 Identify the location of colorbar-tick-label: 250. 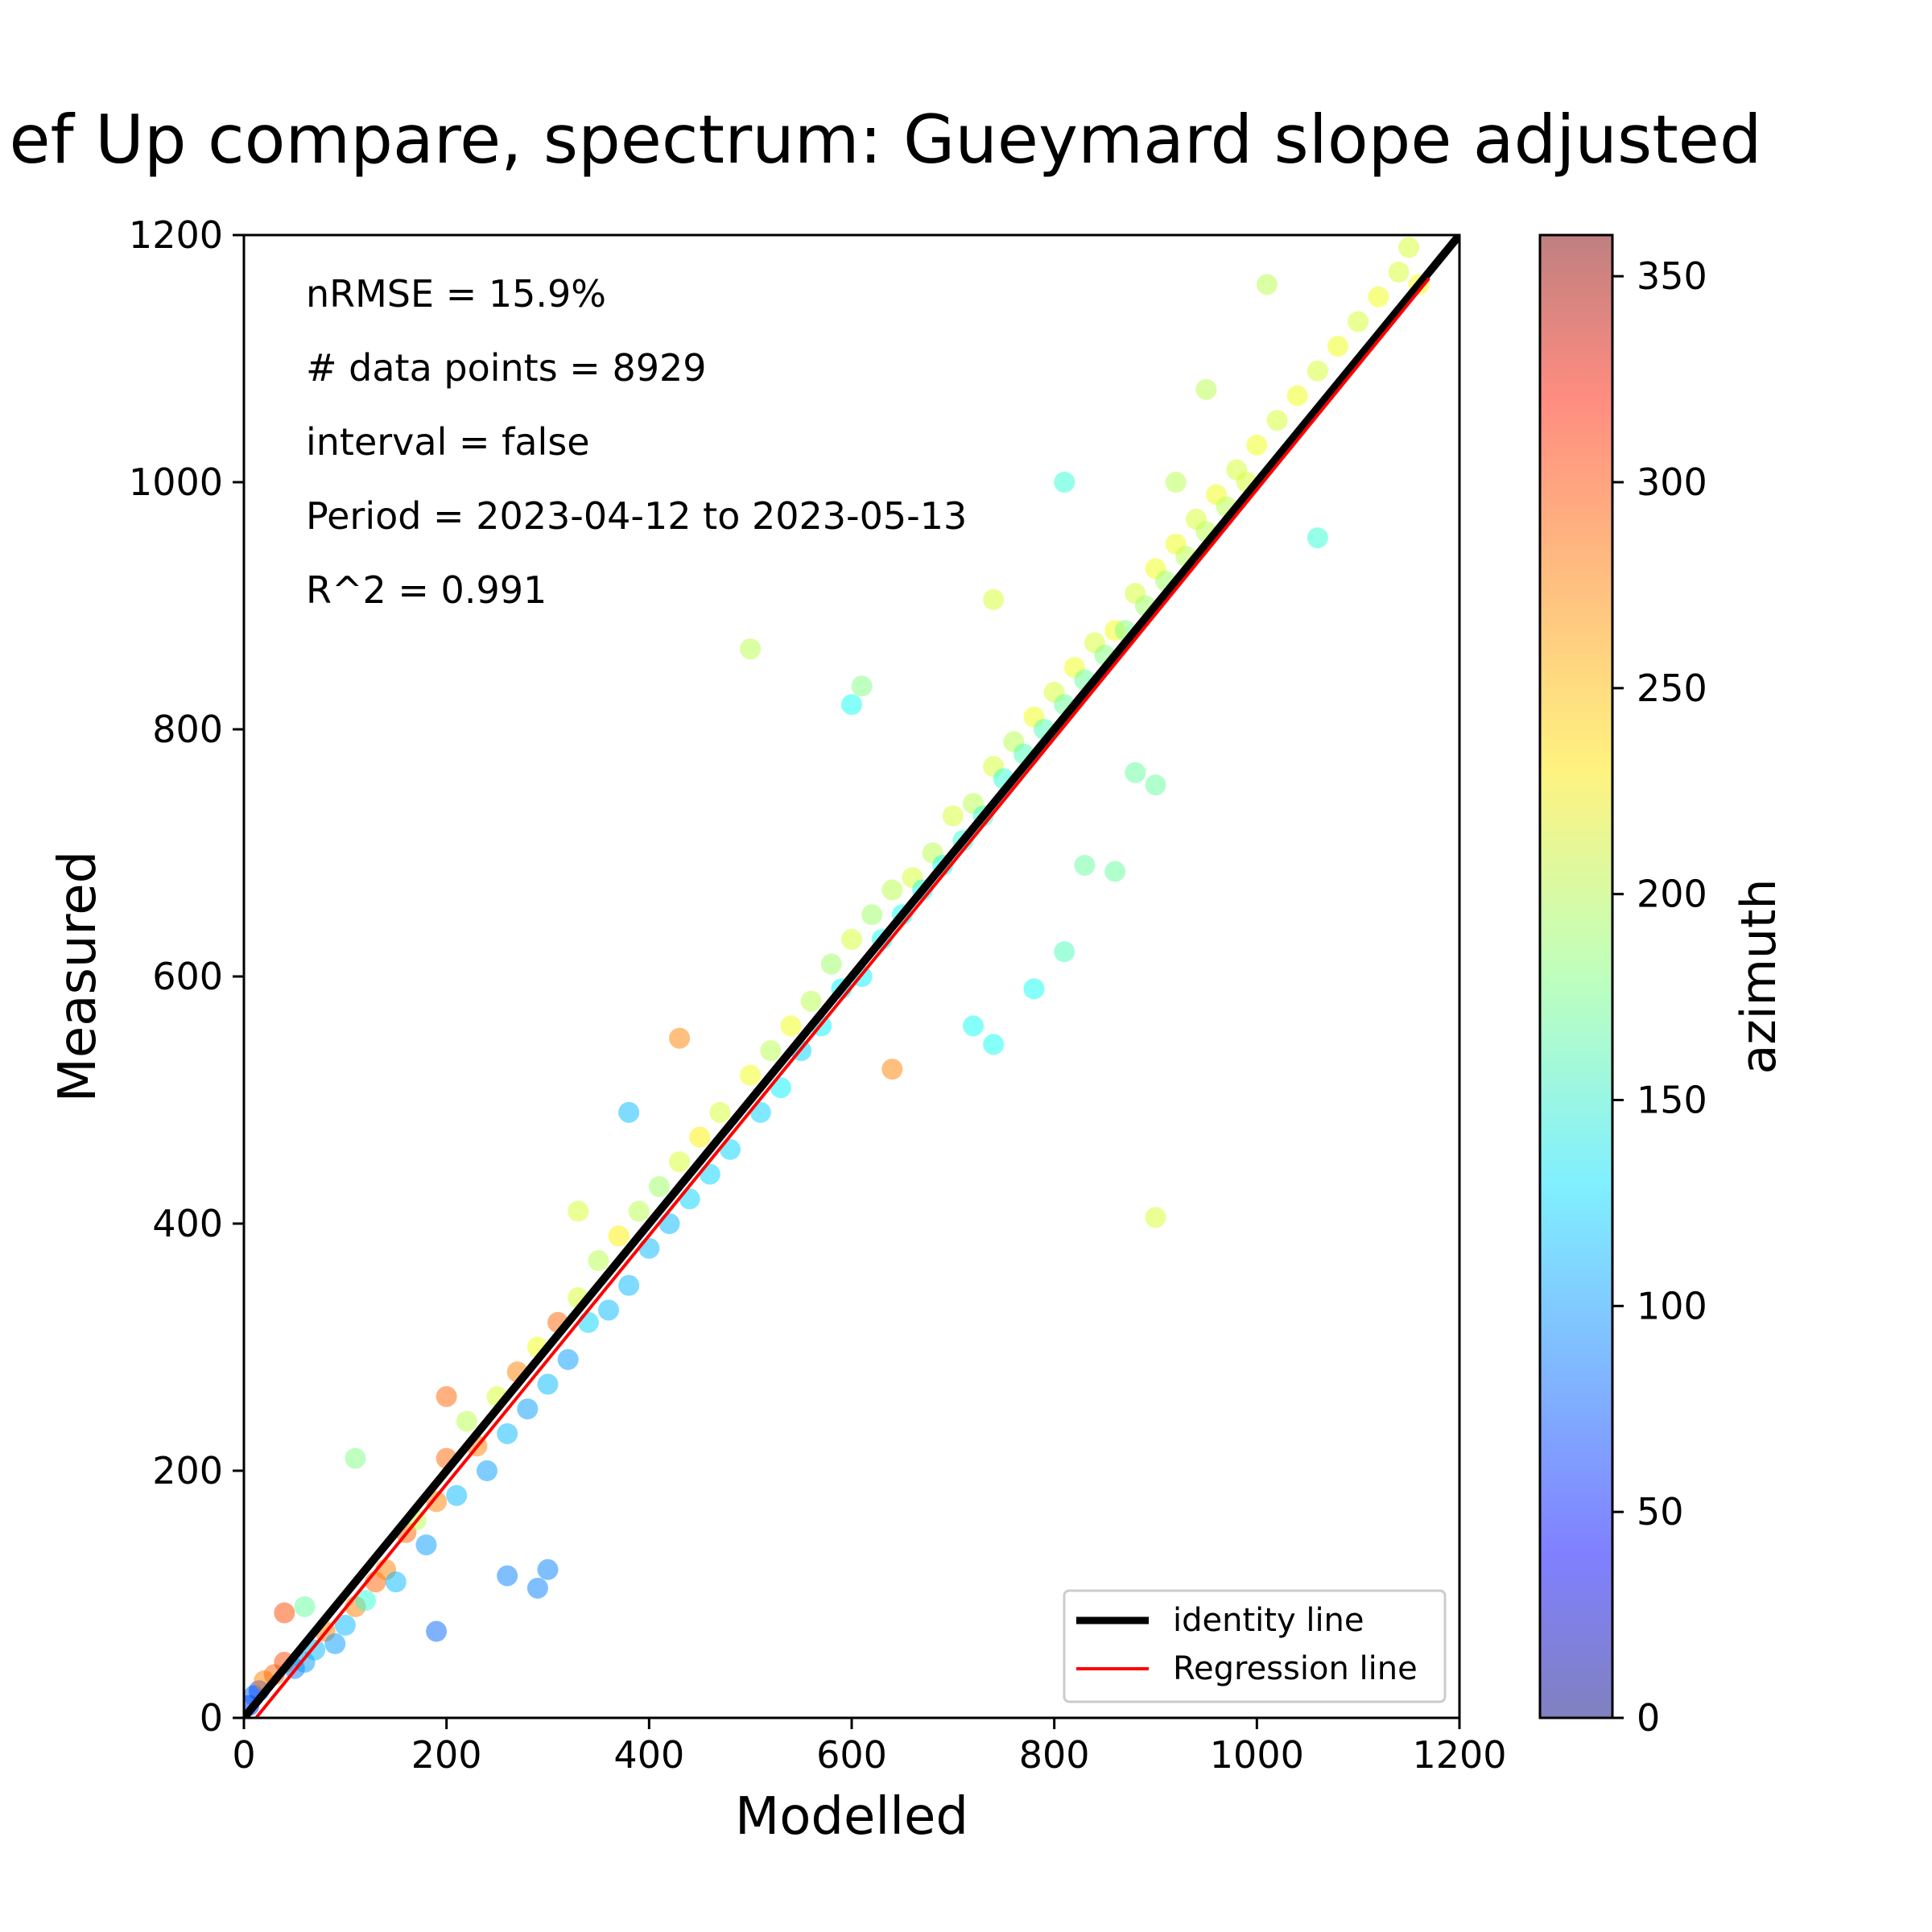
(1672, 688).